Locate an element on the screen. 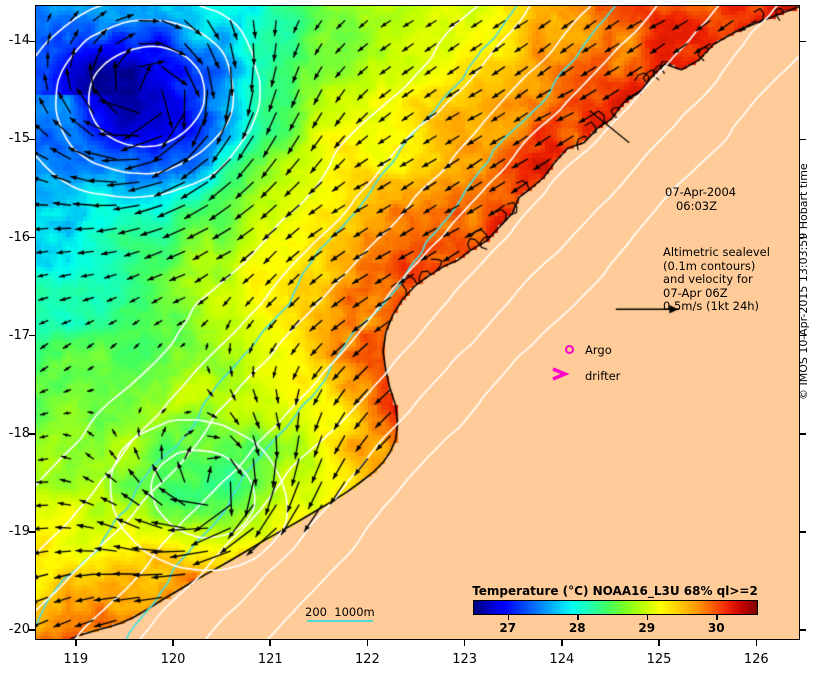 The height and width of the screenshot is (680, 820). colorbar-tick-label: 28 is located at coordinates (577, 628).